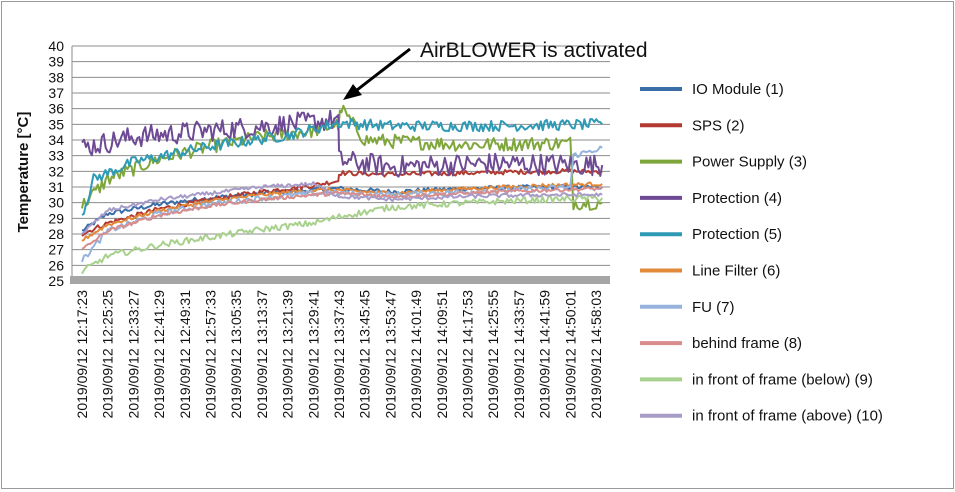  Describe the element at coordinates (56, 46) in the screenshot. I see `y-tick-label: 40` at that location.